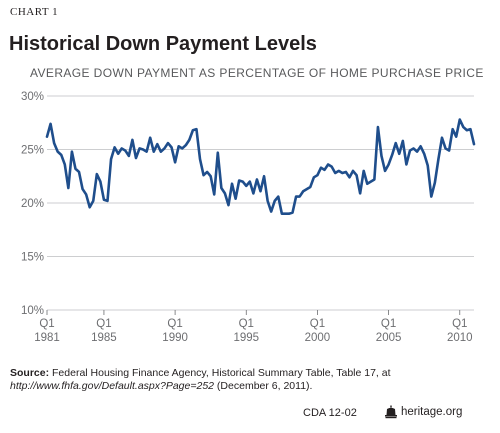  What do you see at coordinates (104, 338) in the screenshot?
I see `x-tick-year: 1985` at bounding box center [104, 338].